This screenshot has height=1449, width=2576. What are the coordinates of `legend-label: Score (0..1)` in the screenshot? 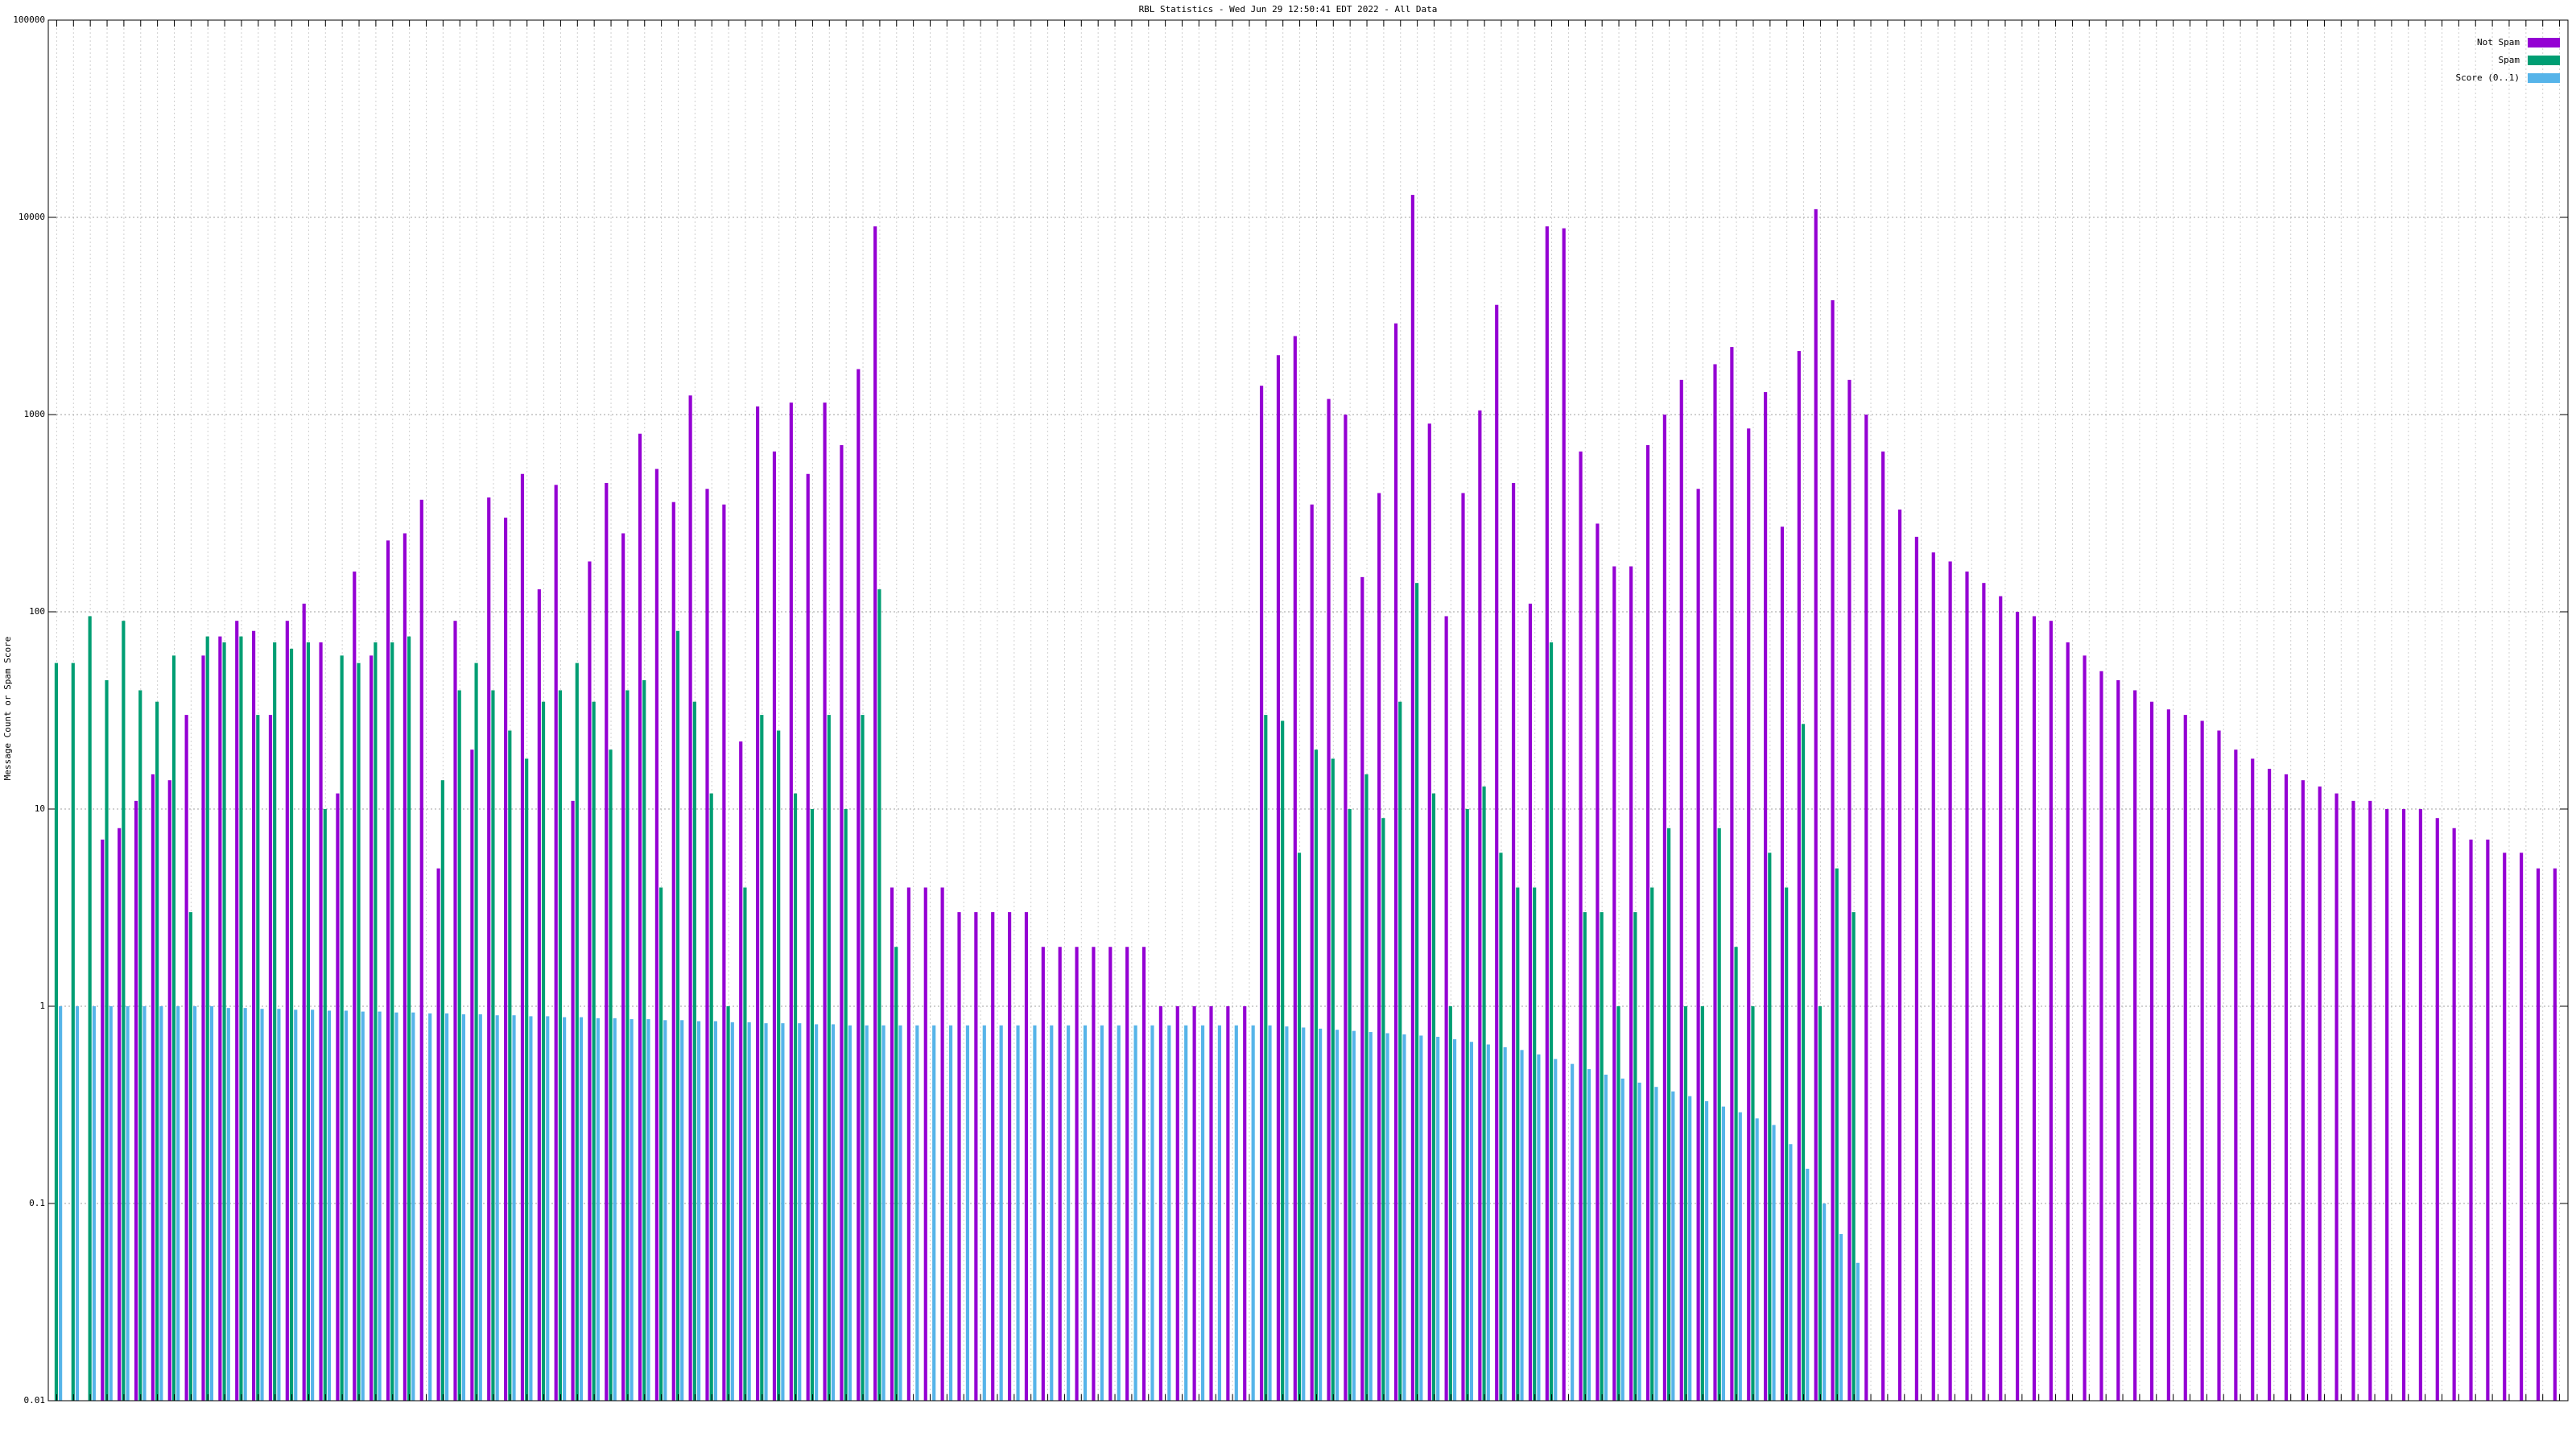 It's located at (2488, 77).